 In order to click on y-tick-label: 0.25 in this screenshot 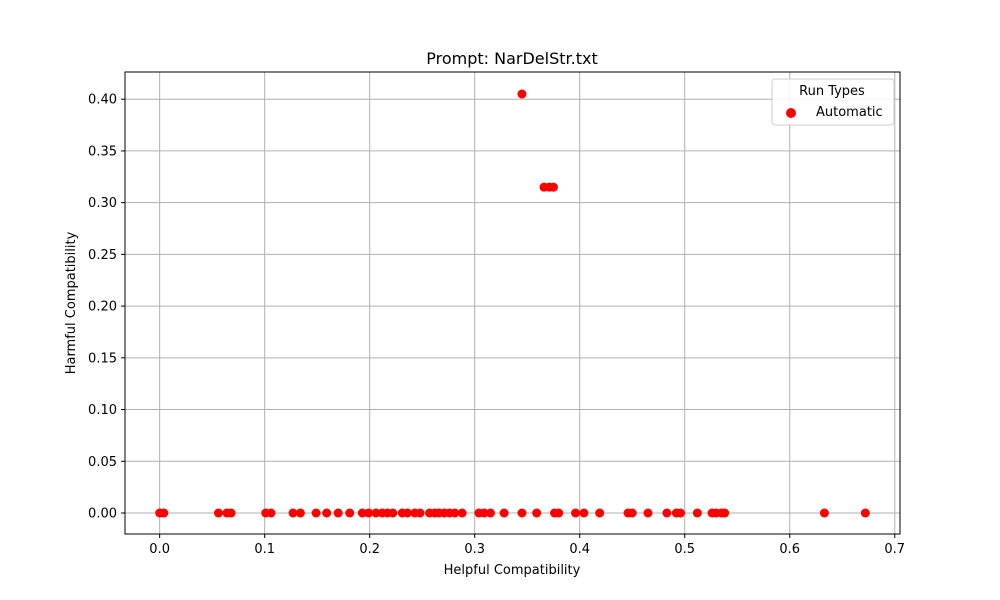, I will do `click(102, 255)`.